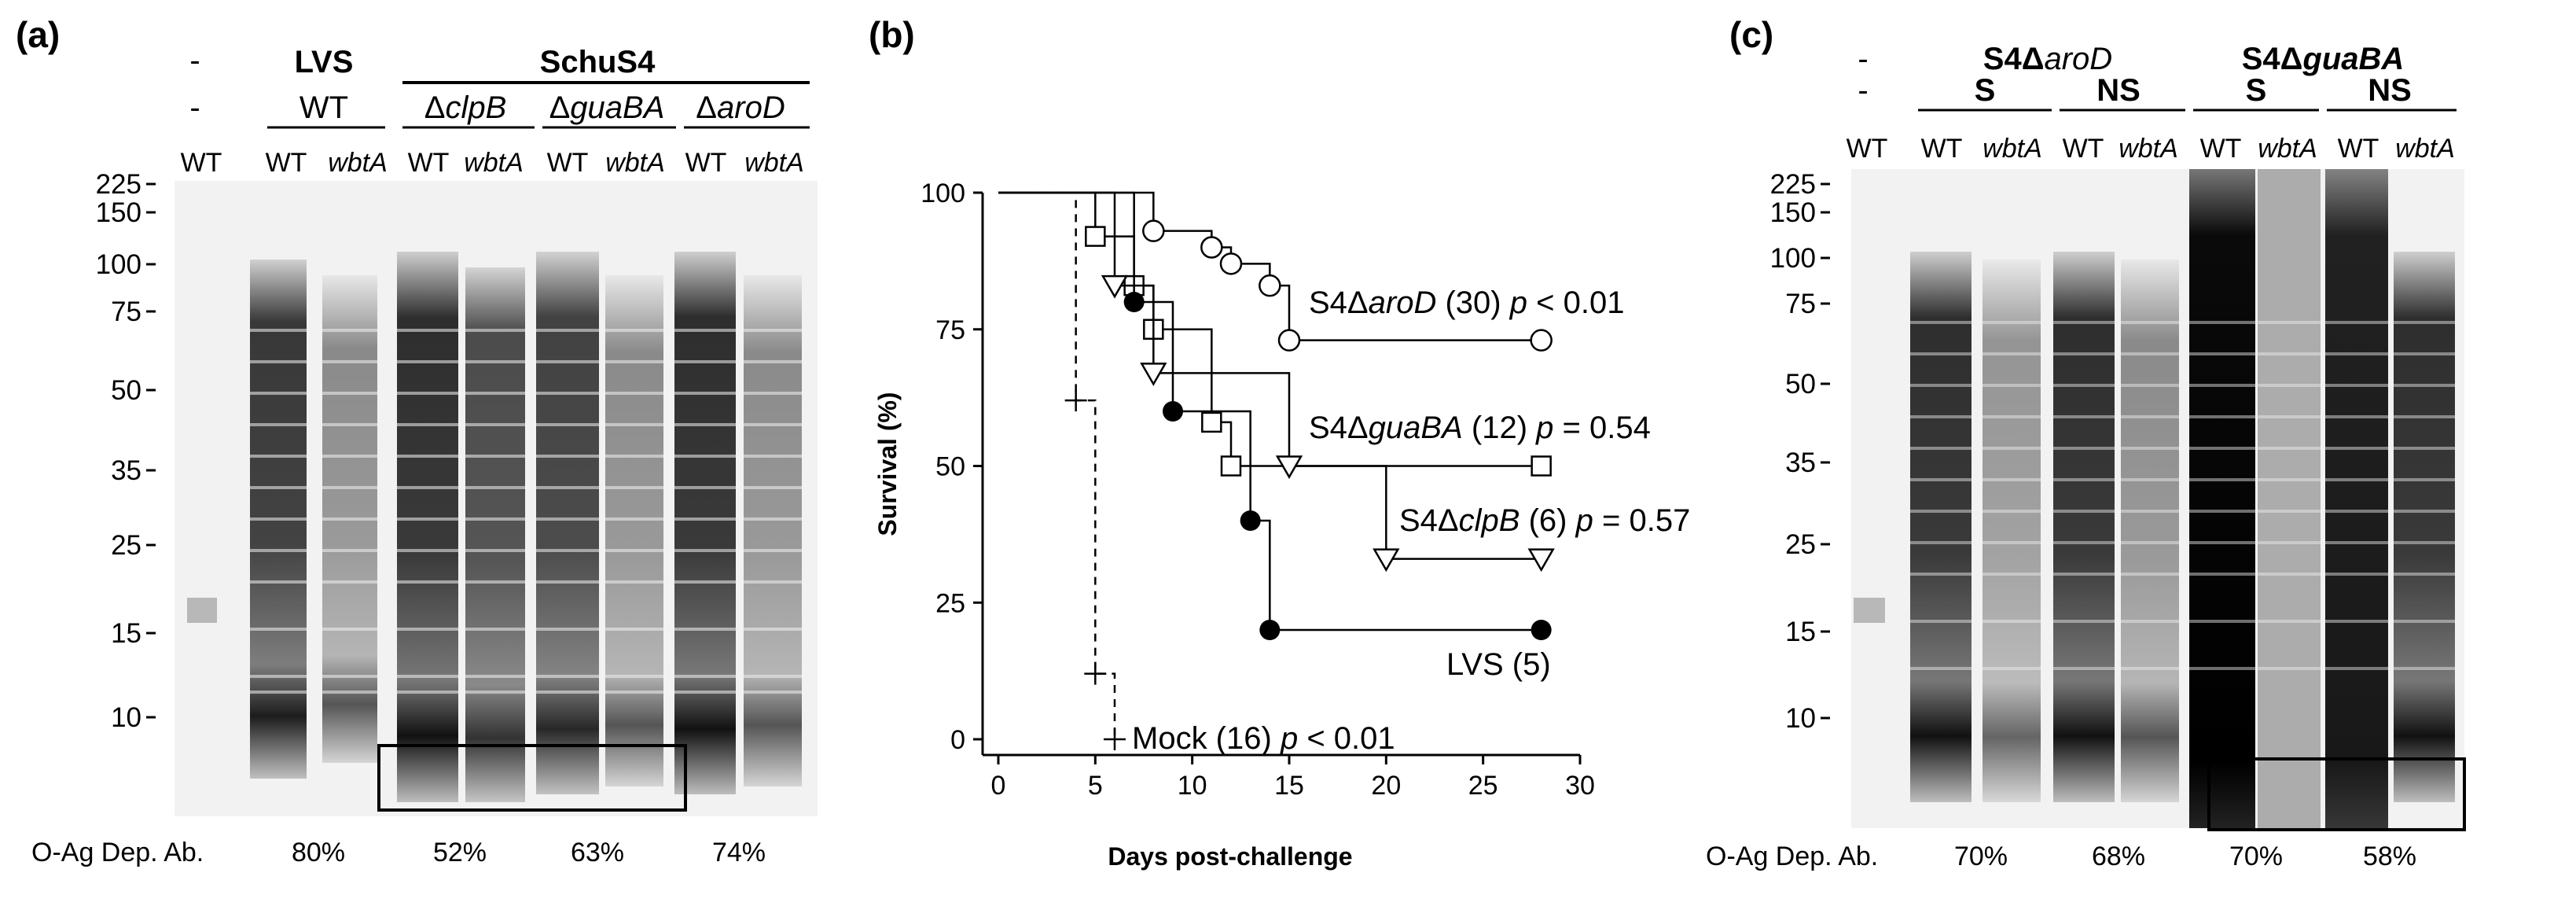  I want to click on lvs-label: LVS, so click(324, 62).